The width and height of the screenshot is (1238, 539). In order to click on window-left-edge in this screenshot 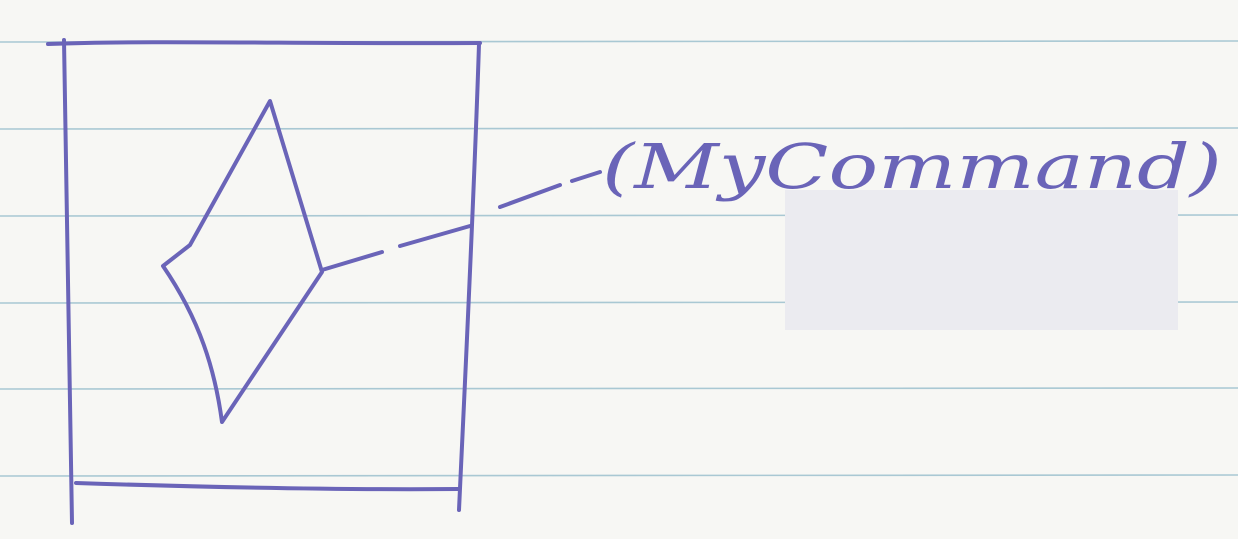, I will do `click(68, 281)`.